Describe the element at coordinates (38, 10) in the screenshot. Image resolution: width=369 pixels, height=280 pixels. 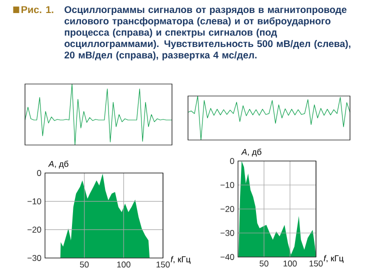
I see `chart-title: Рис. 1.` at that location.